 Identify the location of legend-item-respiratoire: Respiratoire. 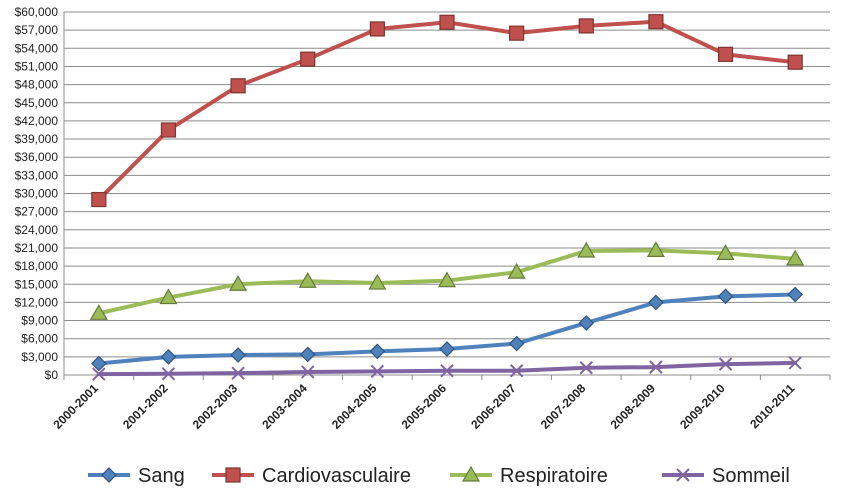
(529, 476).